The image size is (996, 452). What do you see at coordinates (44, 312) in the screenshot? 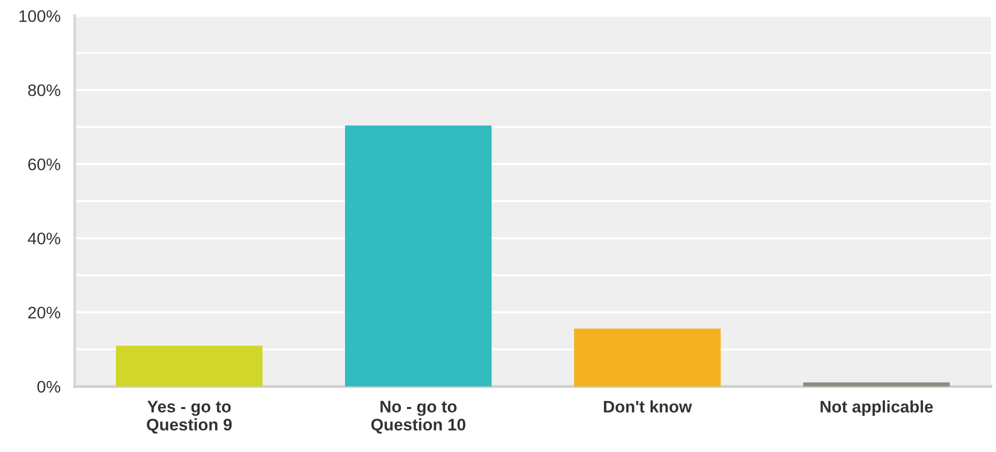
I see `y-tick-label: 20%` at bounding box center [44, 312].